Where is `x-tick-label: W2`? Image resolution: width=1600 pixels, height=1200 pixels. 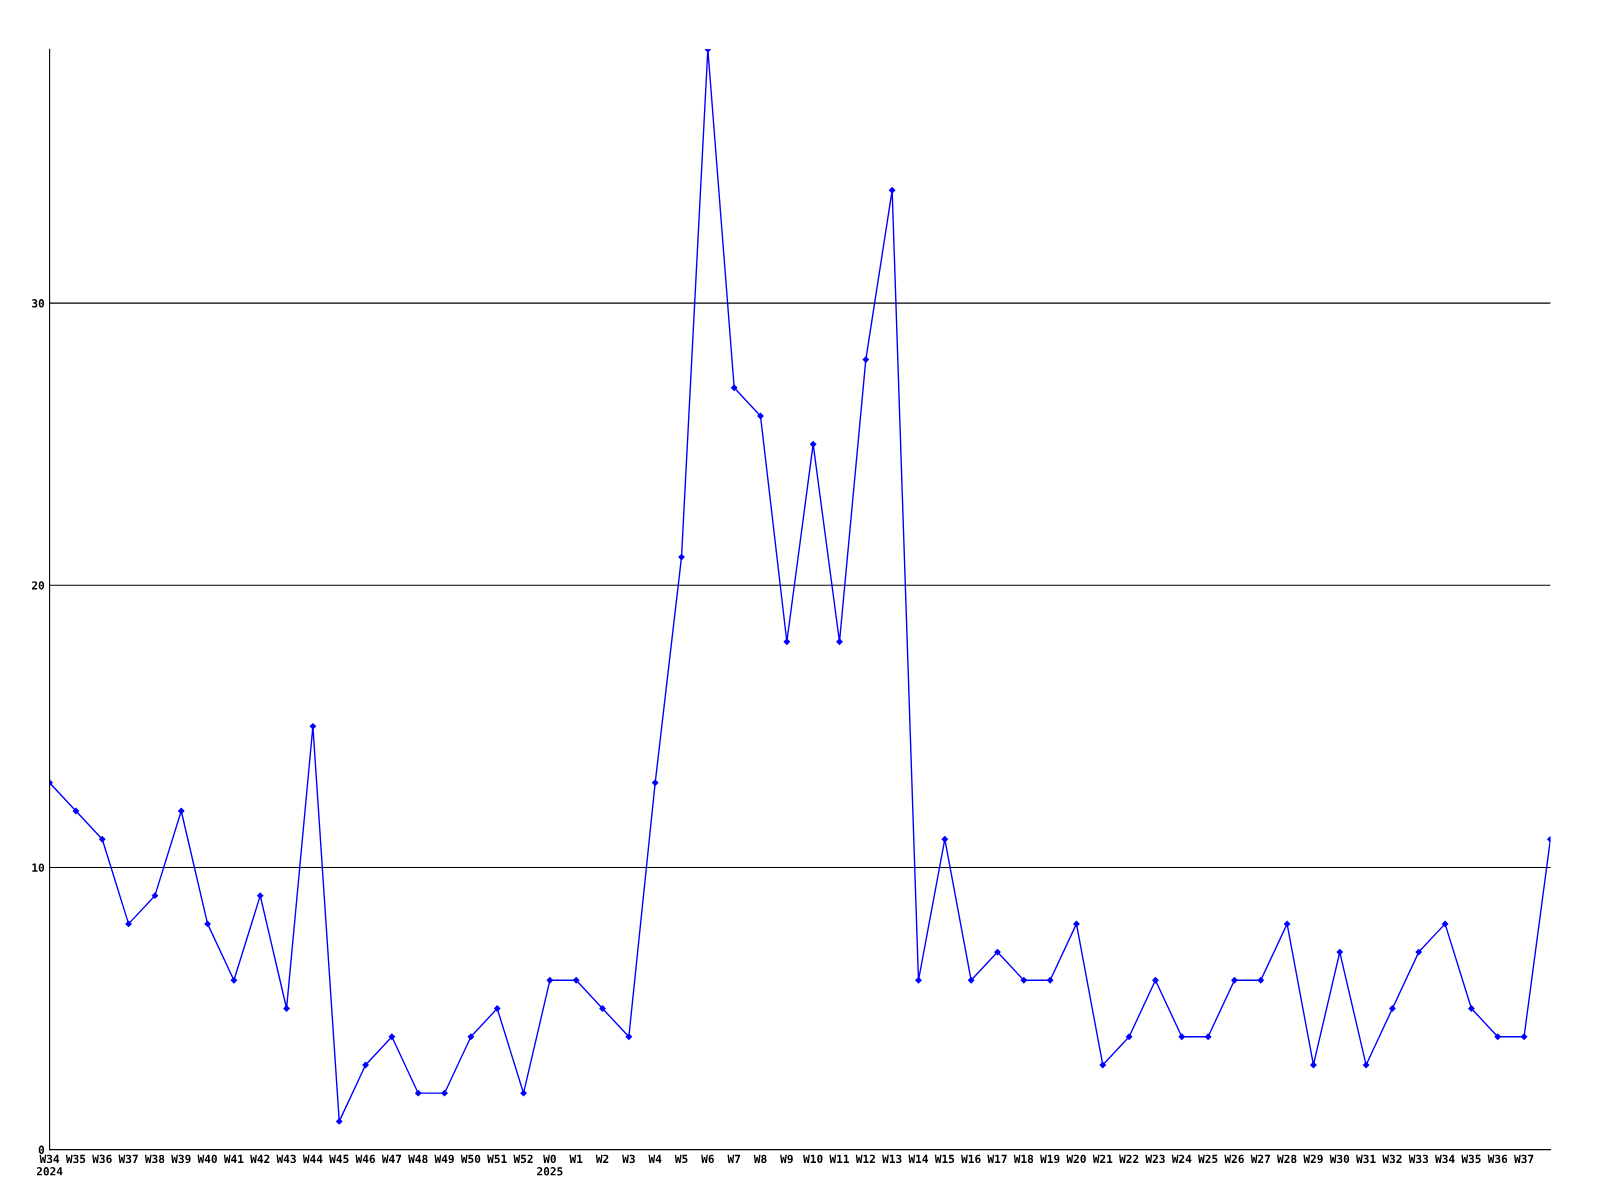 x-tick-label: W2 is located at coordinates (602, 1158).